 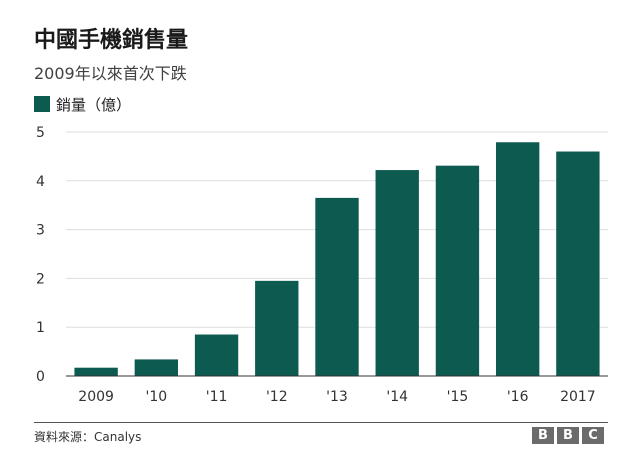 What do you see at coordinates (40, 231) in the screenshot?
I see `y-tick-label: 3` at bounding box center [40, 231].